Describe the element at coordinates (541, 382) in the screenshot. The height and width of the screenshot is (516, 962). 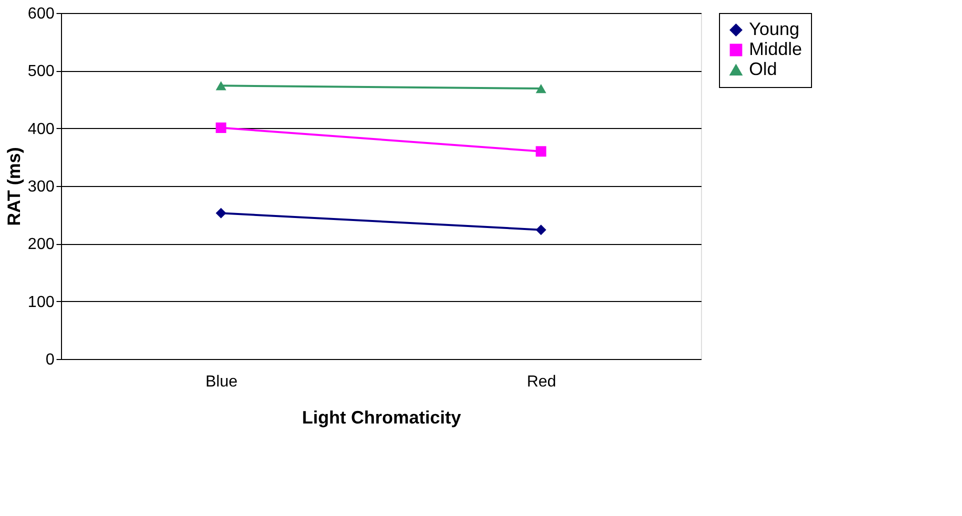
I see `x-tick-label: Red` at that location.